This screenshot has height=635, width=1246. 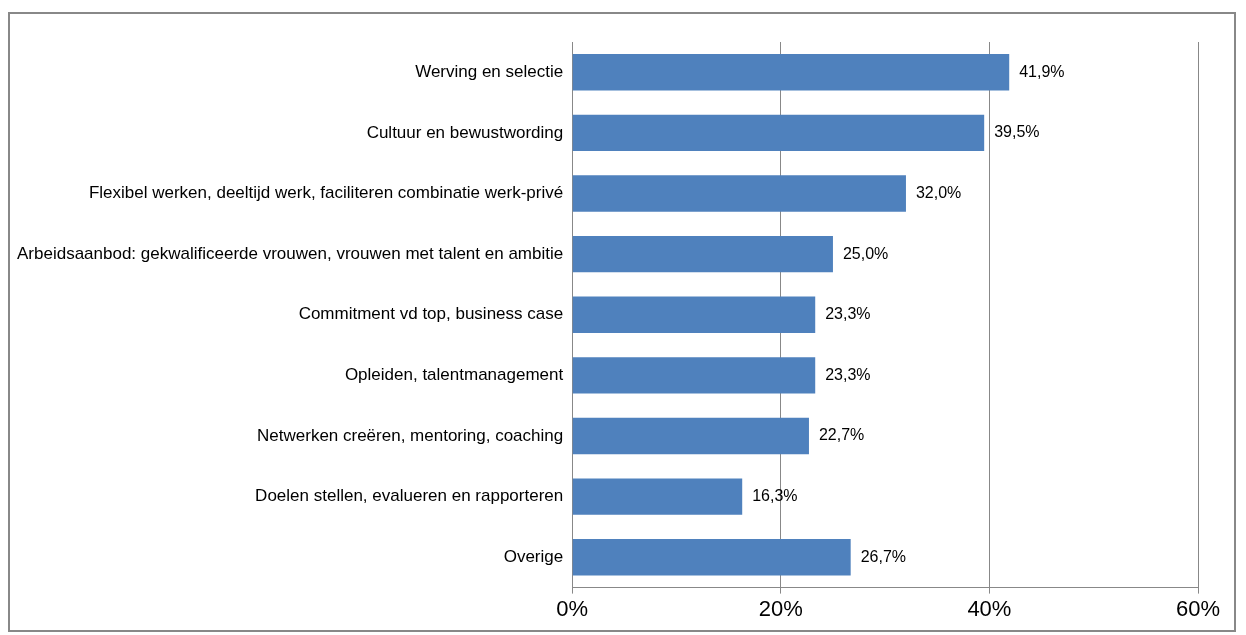 I want to click on data-label: 16,3%, so click(x=775, y=496).